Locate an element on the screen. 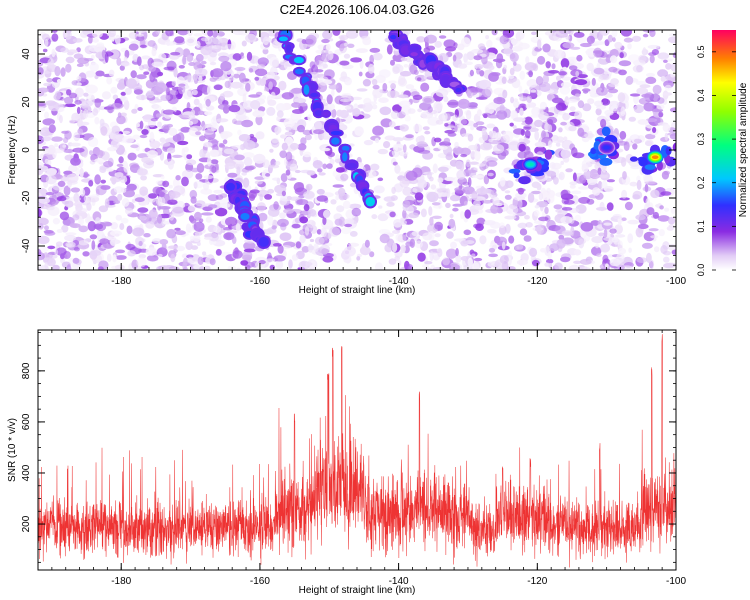 The width and height of the screenshot is (750, 600). feature-halo is located at coordinates (514, 171).